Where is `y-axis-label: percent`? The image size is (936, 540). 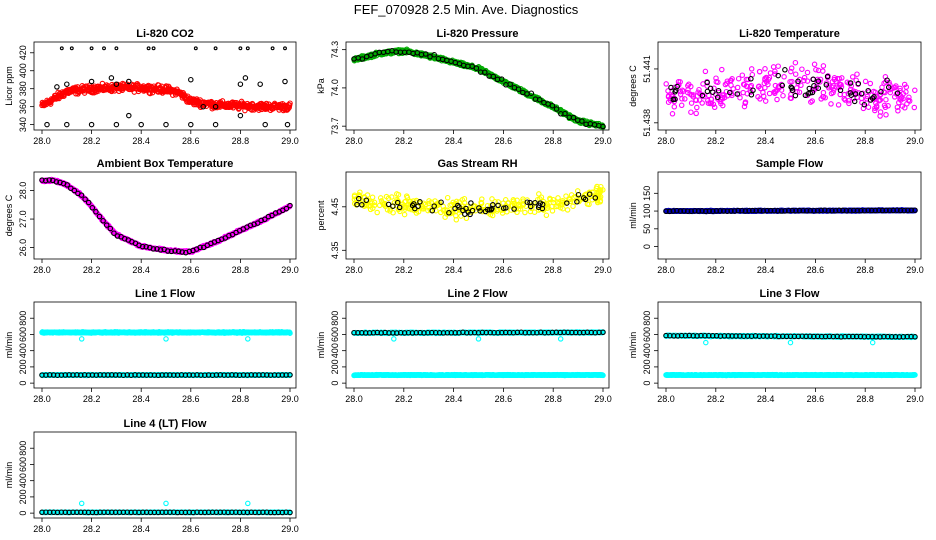
y-axis-label: percent is located at coordinates (321, 215).